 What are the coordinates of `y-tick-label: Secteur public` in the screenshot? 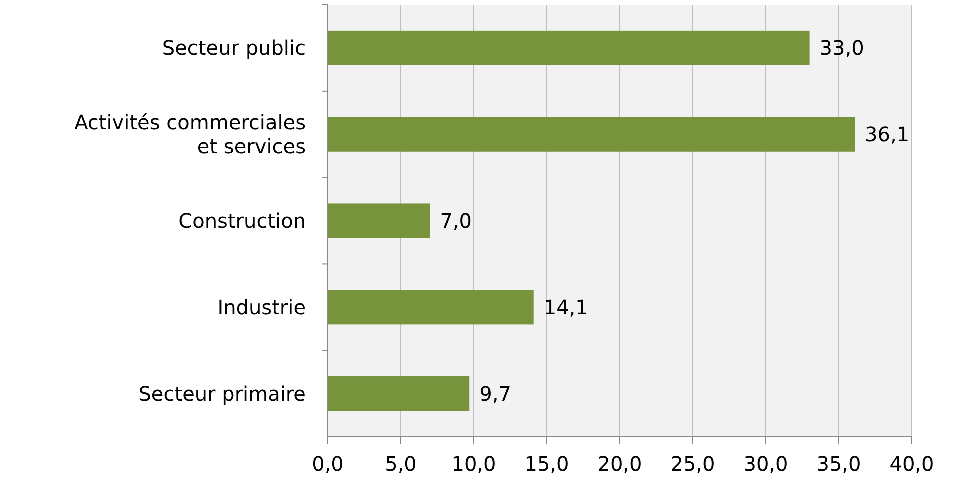 It's located at (234, 48).